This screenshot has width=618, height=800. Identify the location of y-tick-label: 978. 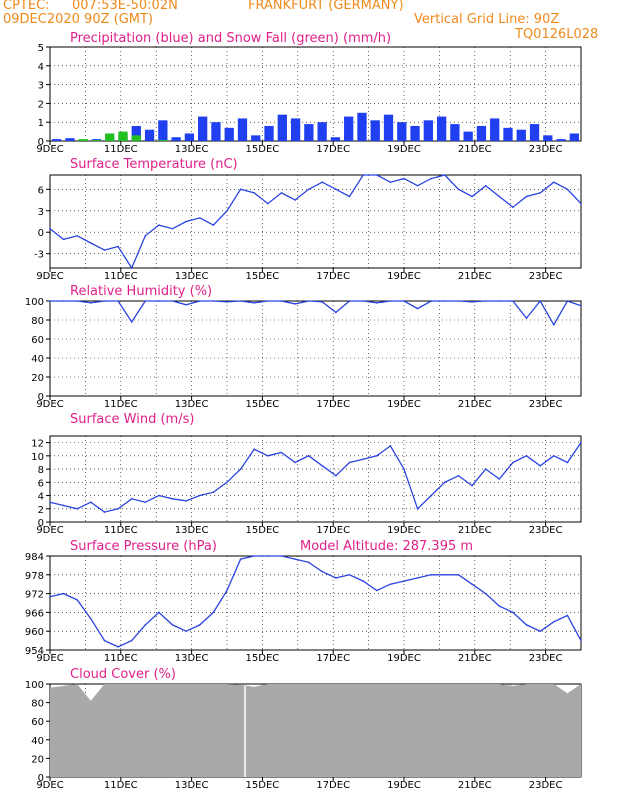
(34, 576).